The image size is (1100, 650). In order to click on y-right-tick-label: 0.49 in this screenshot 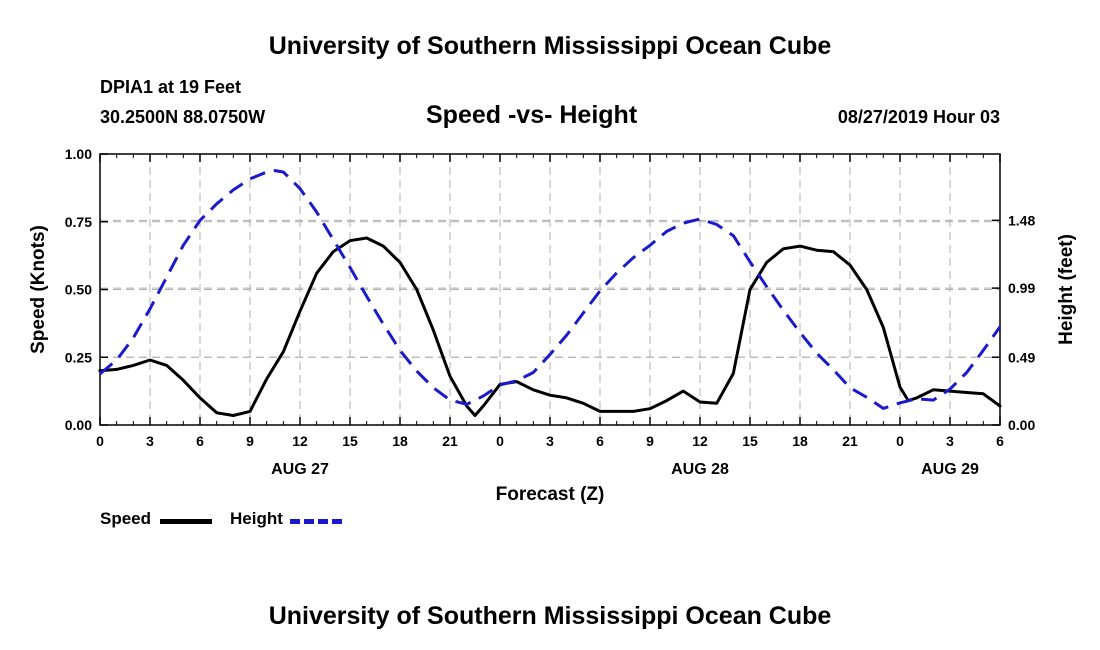, I will do `click(1021, 357)`.